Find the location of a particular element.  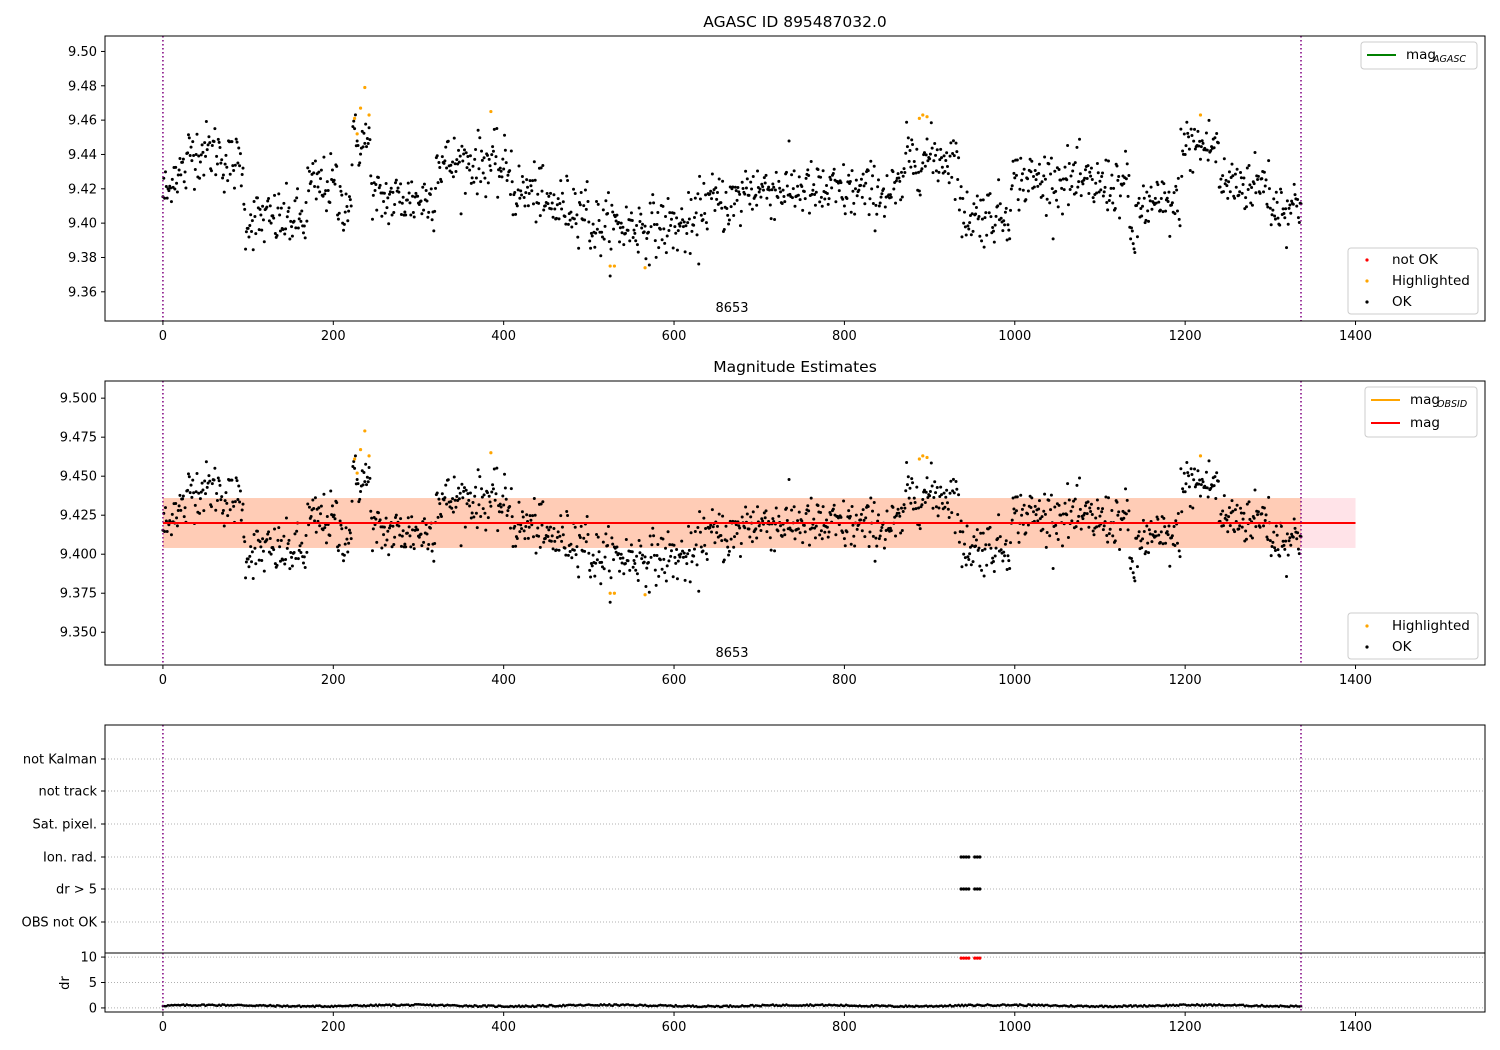

x-tick-label-p4-0: 0 is located at coordinates (163, 1027).